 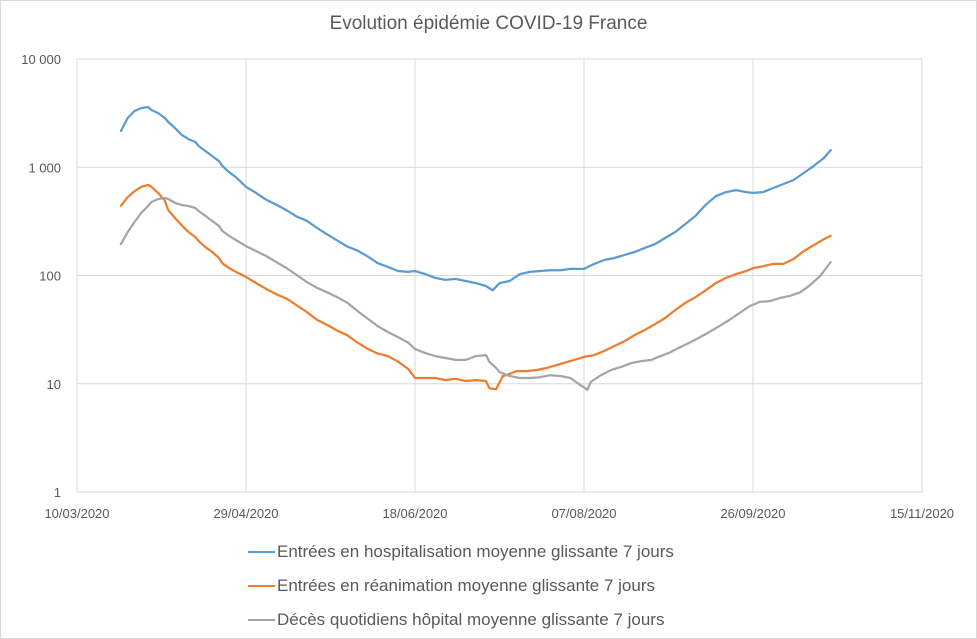 What do you see at coordinates (50, 276) in the screenshot?
I see `y-tick-label: 100` at bounding box center [50, 276].